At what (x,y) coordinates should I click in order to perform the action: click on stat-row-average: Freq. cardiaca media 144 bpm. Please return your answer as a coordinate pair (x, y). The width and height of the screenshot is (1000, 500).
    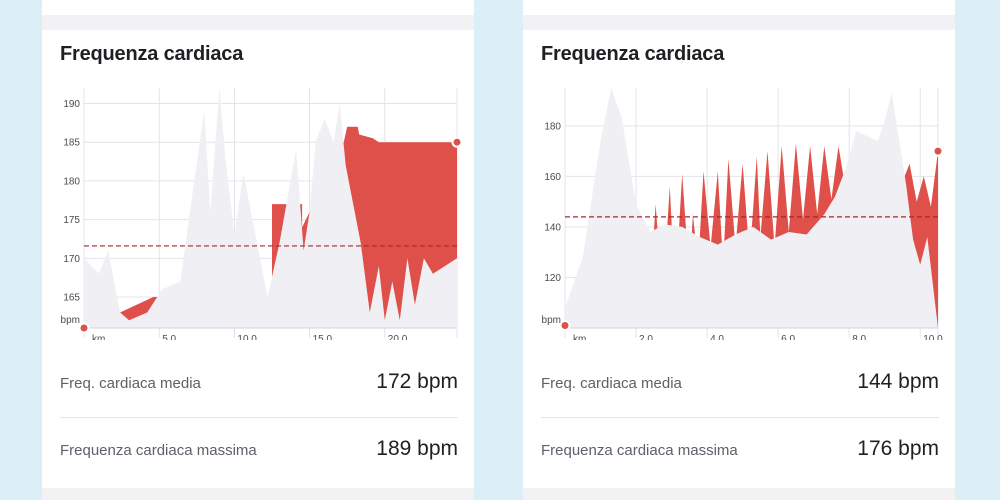
    Looking at the image, I should click on (740, 383).